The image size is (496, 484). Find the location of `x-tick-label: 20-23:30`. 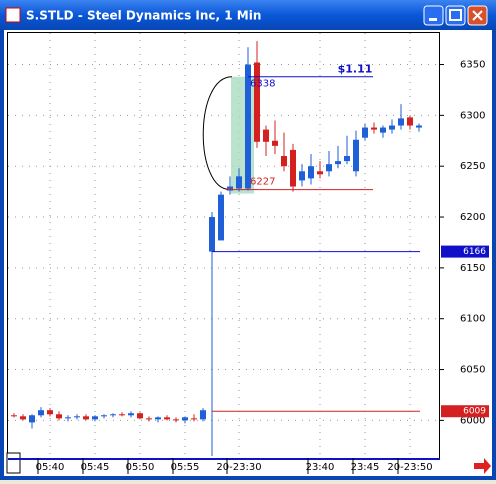

x-tick-label: 20-23:30 is located at coordinates (238, 467).